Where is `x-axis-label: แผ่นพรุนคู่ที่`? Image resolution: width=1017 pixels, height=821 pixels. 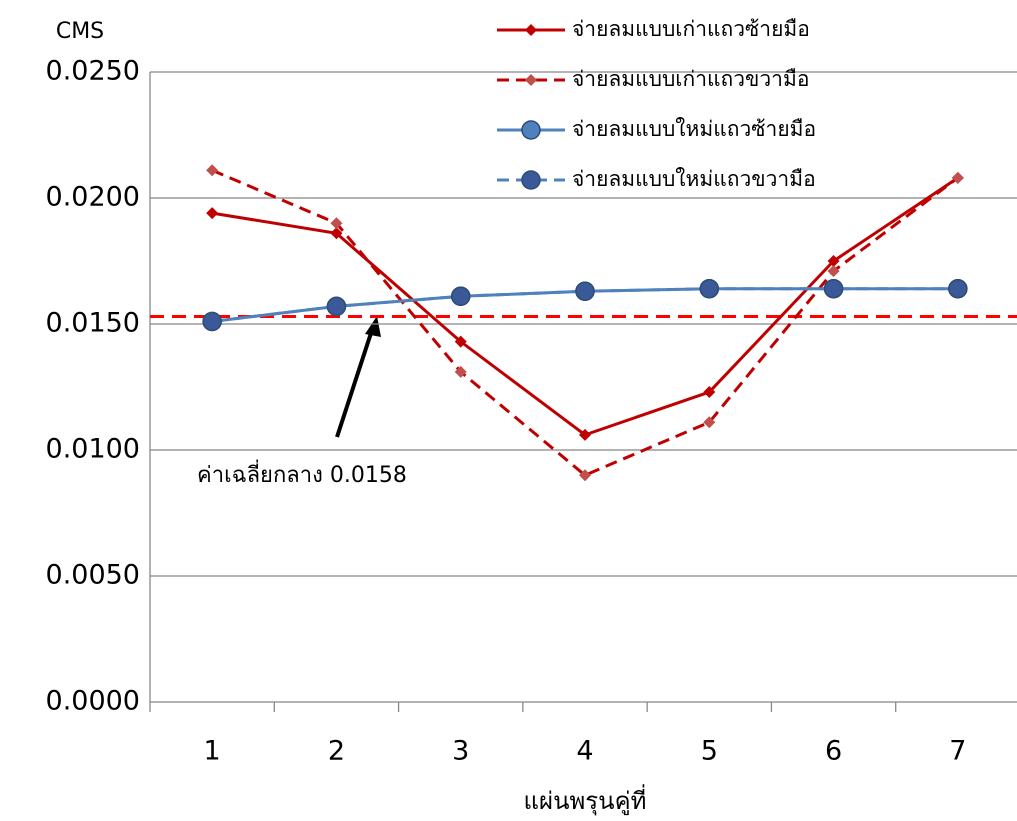 x-axis-label: แผ่นพรุนคู่ที่ is located at coordinates (585, 800).